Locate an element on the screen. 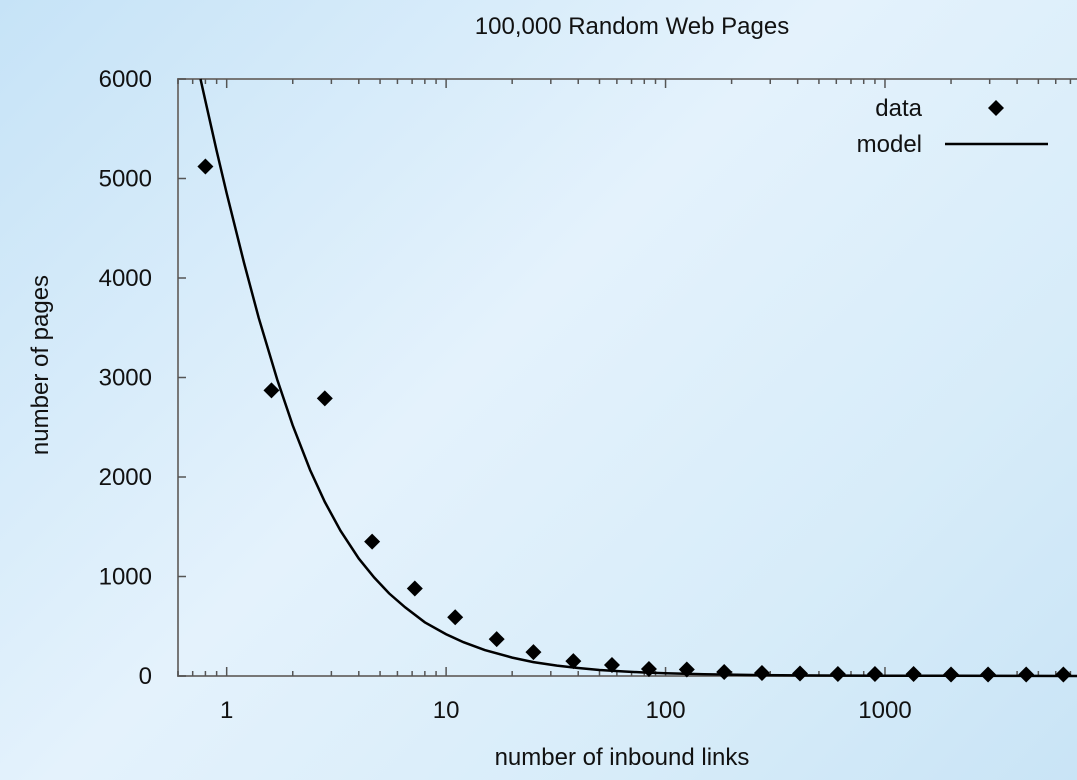 Image resolution: width=1077 pixels, height=780 pixels. x-tick-label: 10 is located at coordinates (446, 710).